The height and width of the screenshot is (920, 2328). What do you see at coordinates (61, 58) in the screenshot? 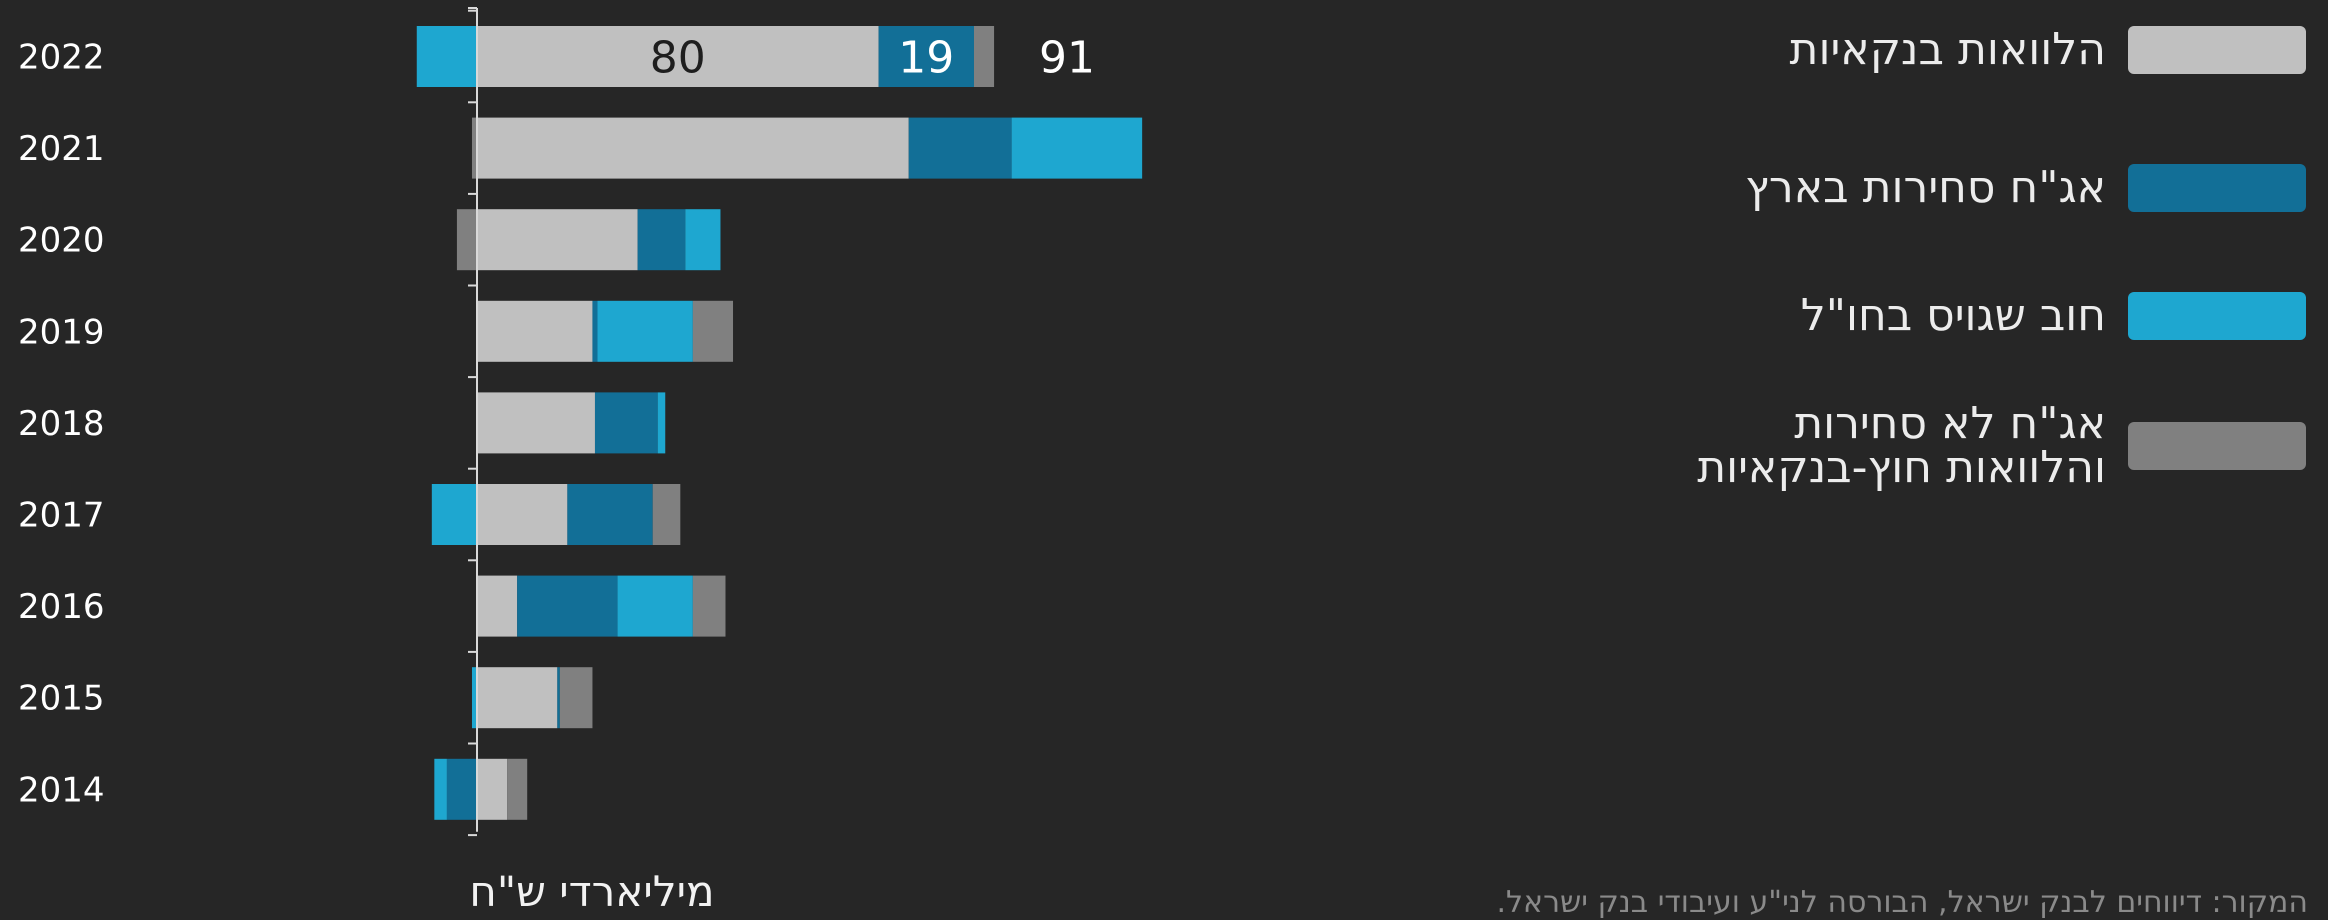
I see `y-tick-label-2022: 2022` at bounding box center [61, 58].